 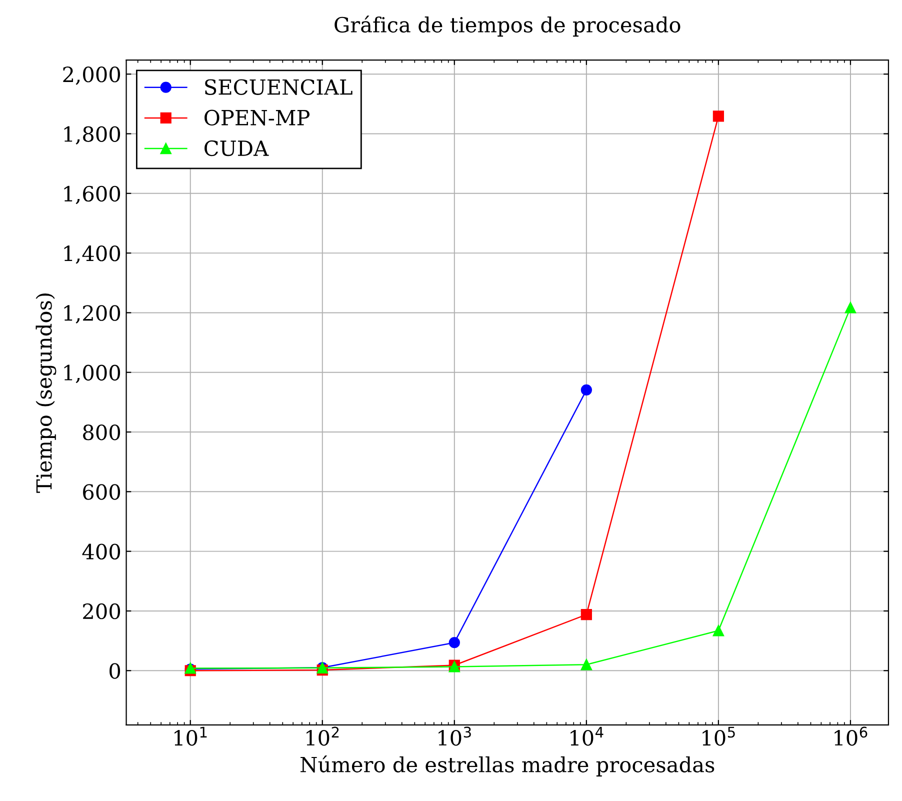 I want to click on chart-title: Gráfica de tiempos de procesado, so click(x=507, y=26).